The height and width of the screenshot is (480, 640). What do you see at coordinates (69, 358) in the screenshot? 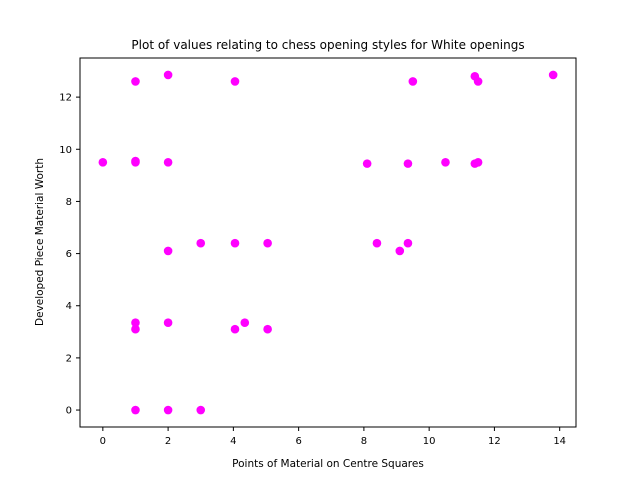
I see `y-tick-label: 2` at bounding box center [69, 358].